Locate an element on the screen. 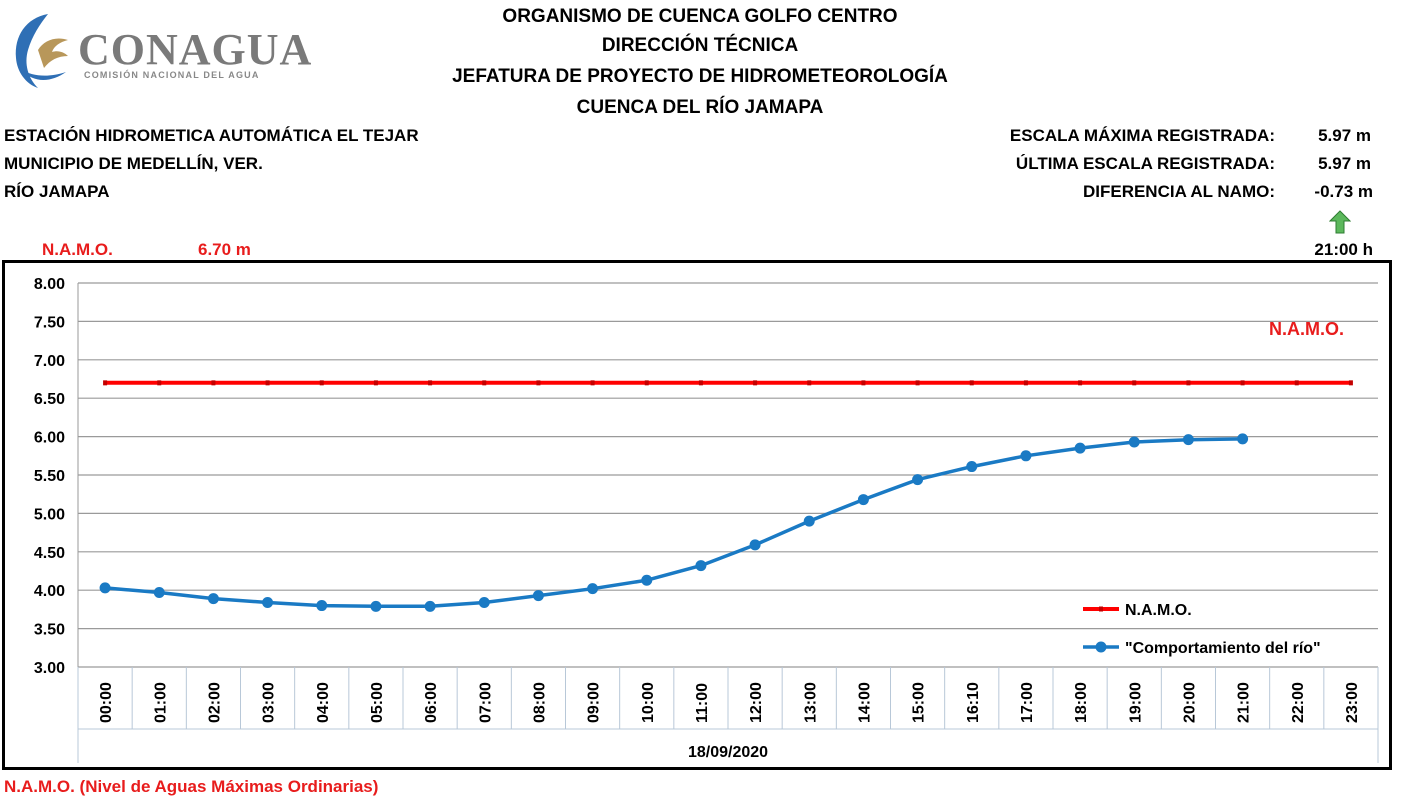  y-tick-label: 4.00 is located at coordinates (49, 591).